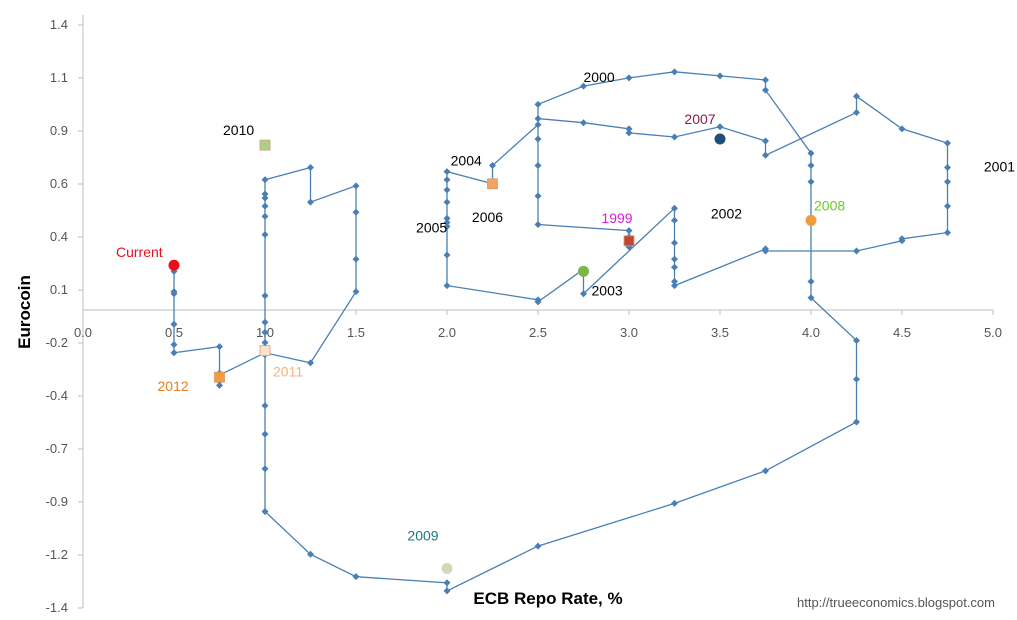 The height and width of the screenshot is (620, 1017). I want to click on y-tick-label: 0.9, so click(59, 130).